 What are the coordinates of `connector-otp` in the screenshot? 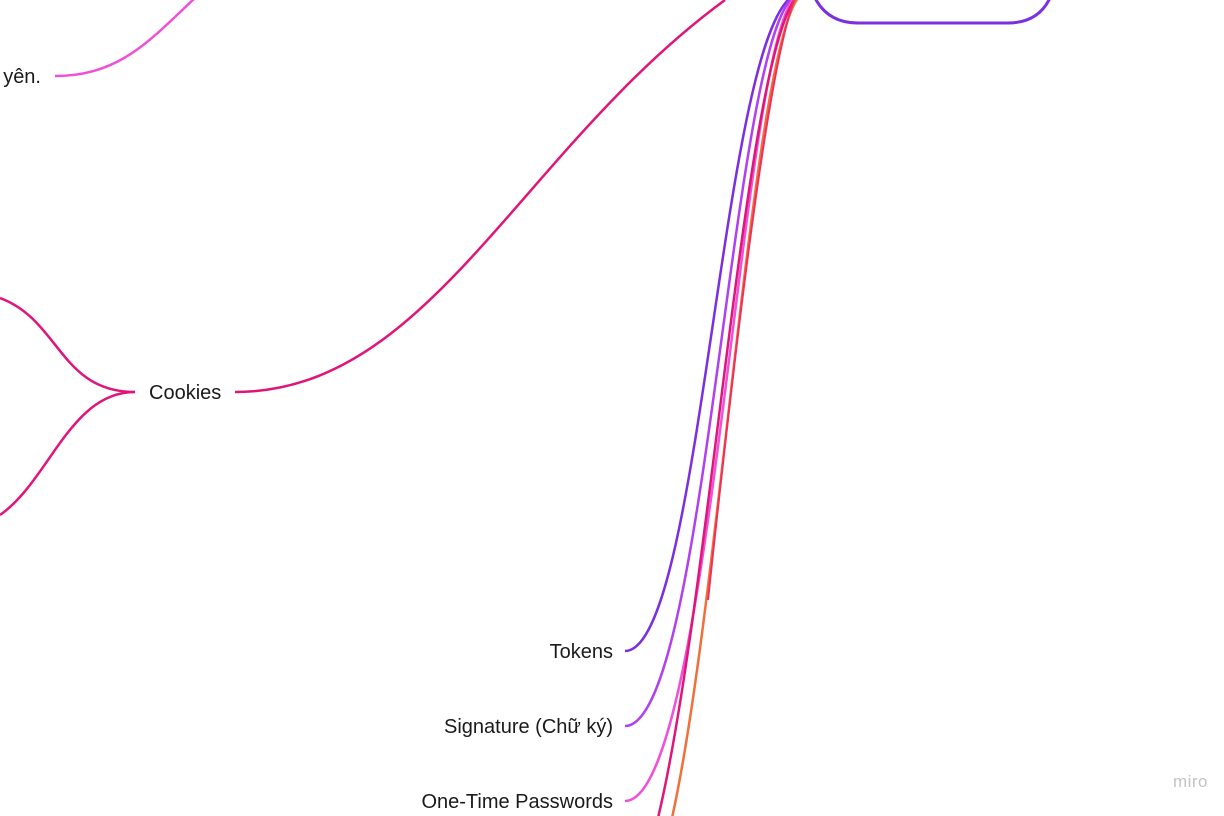 It's located at (709, 401).